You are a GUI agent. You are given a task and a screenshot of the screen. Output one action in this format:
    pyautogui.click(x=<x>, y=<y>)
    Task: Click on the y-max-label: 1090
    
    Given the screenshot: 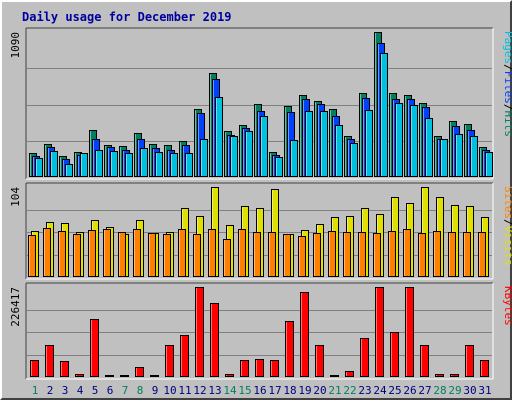 What is the action you would take?
    pyautogui.click(x=15, y=45)
    